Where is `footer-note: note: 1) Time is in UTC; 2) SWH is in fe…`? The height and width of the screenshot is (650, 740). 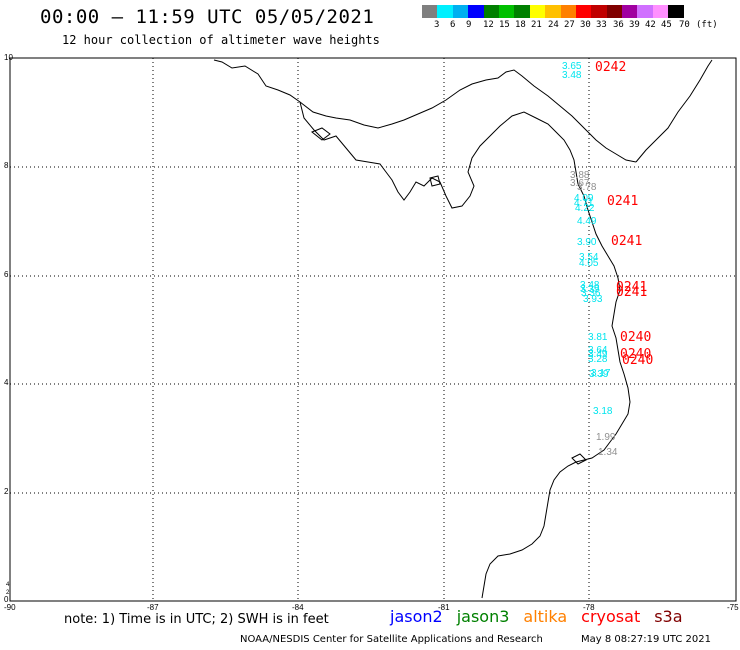
footer-note: note: 1) Time is in UTC; 2) SWH is in fe… is located at coordinates (196, 619).